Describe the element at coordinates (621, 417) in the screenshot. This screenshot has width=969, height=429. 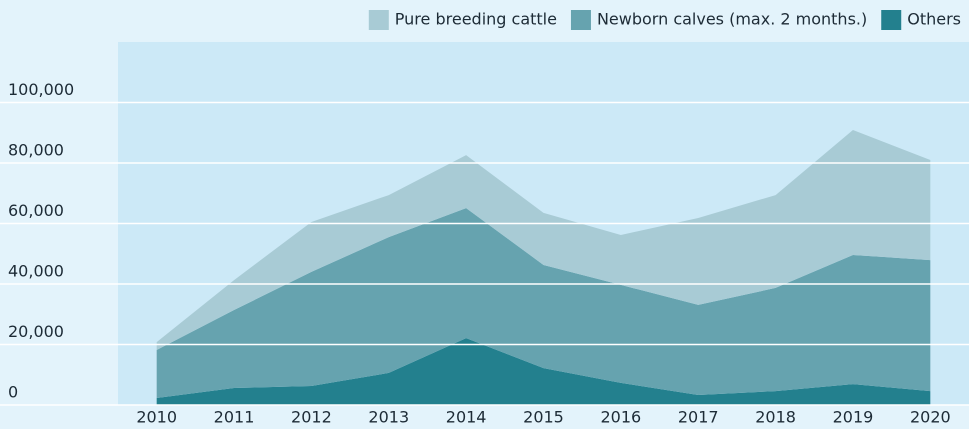
I see `x-tick-label: 2016` at that location.